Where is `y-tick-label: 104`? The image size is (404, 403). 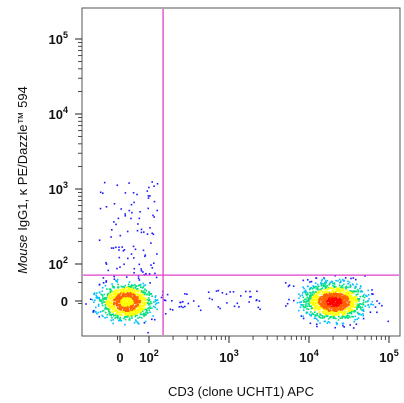
y-tick-label: 104 is located at coordinates (58, 113).